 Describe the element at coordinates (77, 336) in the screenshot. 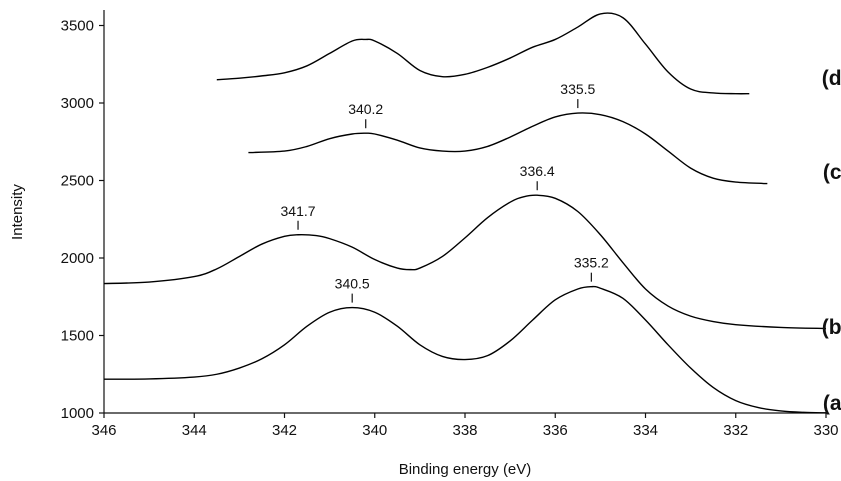

I see `y-tick-label: 1500` at that location.